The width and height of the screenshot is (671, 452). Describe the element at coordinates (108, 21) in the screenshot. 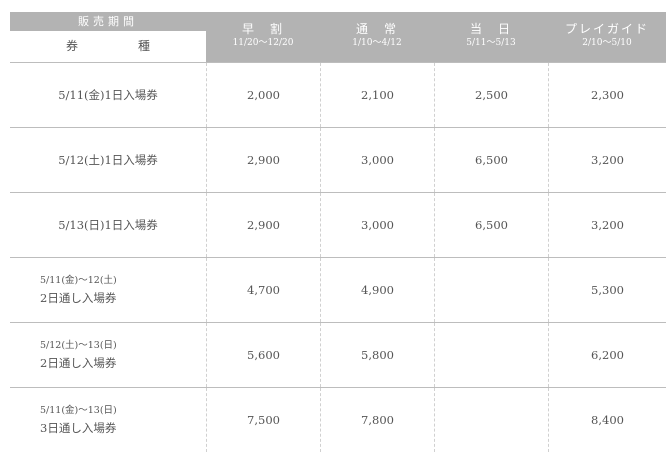

I see `sales-period-header: 販売期間` at that location.